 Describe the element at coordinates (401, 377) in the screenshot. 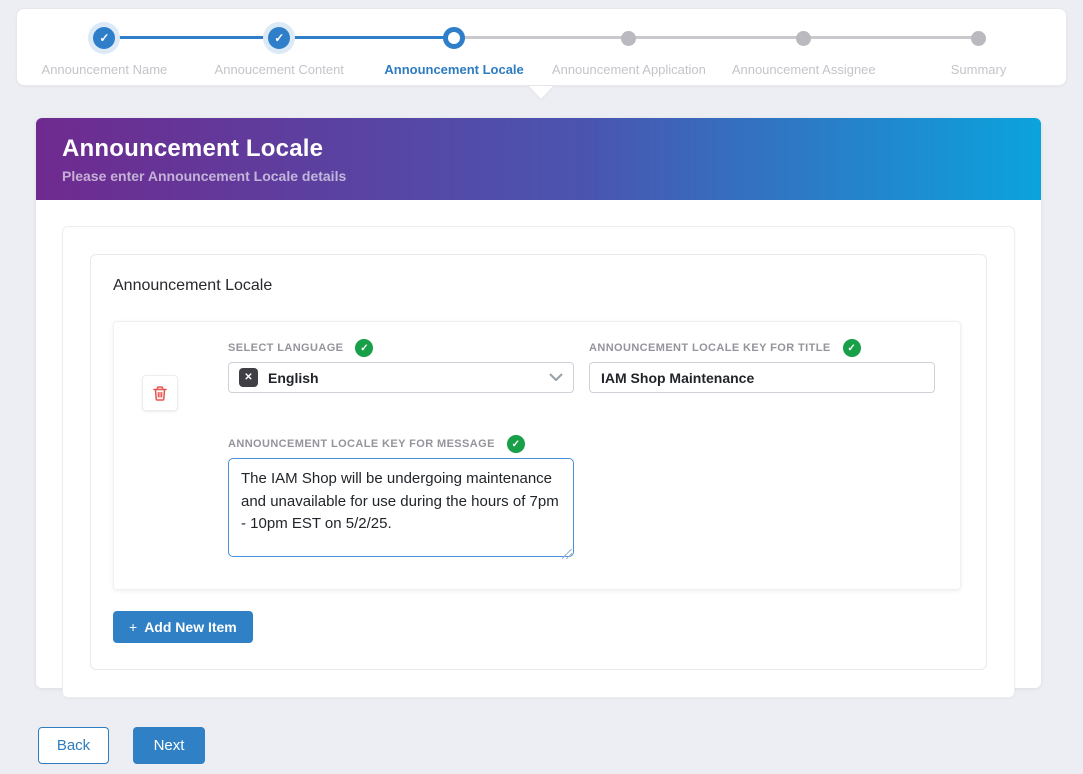

I see `language-select: ✕ English` at that location.